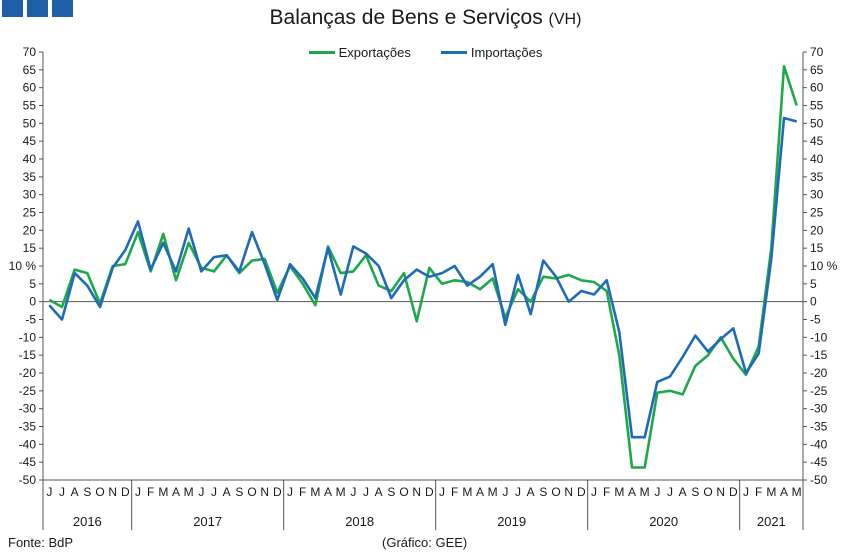 The width and height of the screenshot is (851, 554). I want to click on y-tick-label-left: 70, so click(30, 52).